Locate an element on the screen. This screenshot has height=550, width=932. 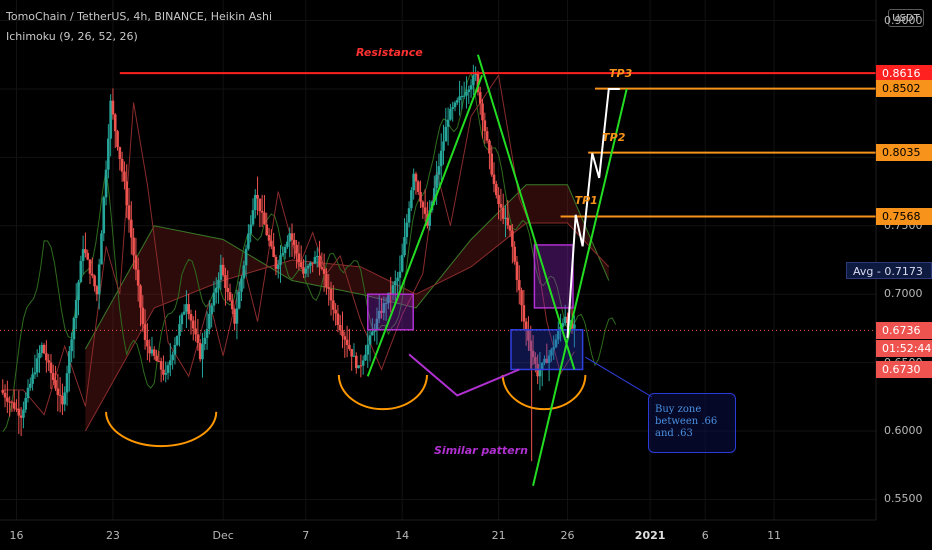
x-tick-label: 7 is located at coordinates (306, 535).